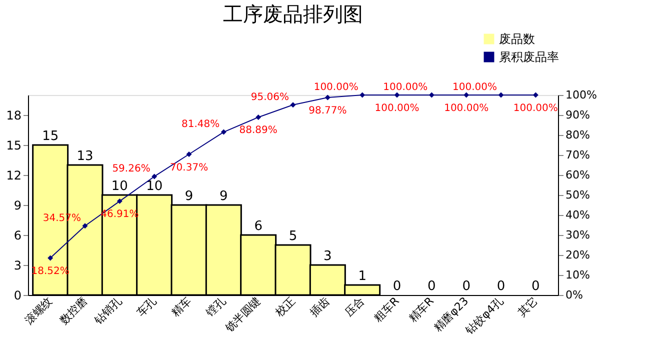 This screenshot has width=655, height=359. I want to click on data-label: 88.89%, so click(258, 130).